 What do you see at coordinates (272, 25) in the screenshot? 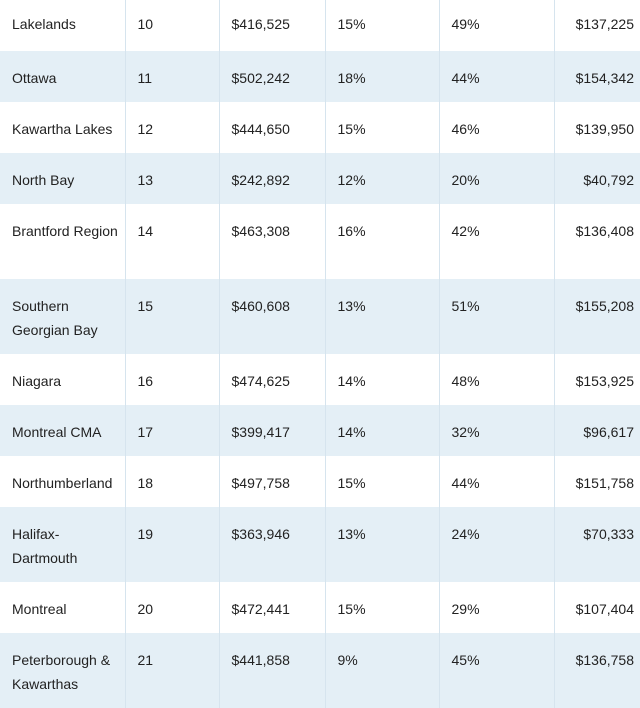
I see `price-cell: $416,525` at bounding box center [272, 25].